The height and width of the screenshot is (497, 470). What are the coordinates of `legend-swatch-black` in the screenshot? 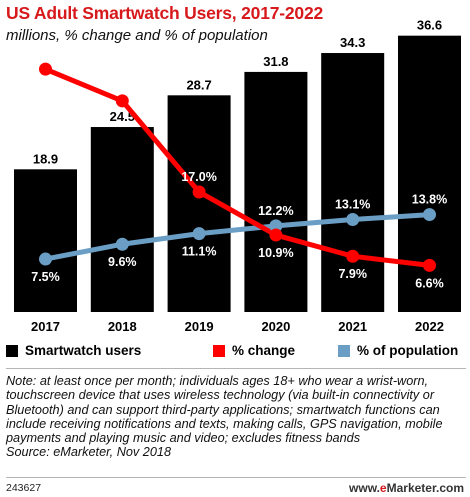 It's located at (12, 350).